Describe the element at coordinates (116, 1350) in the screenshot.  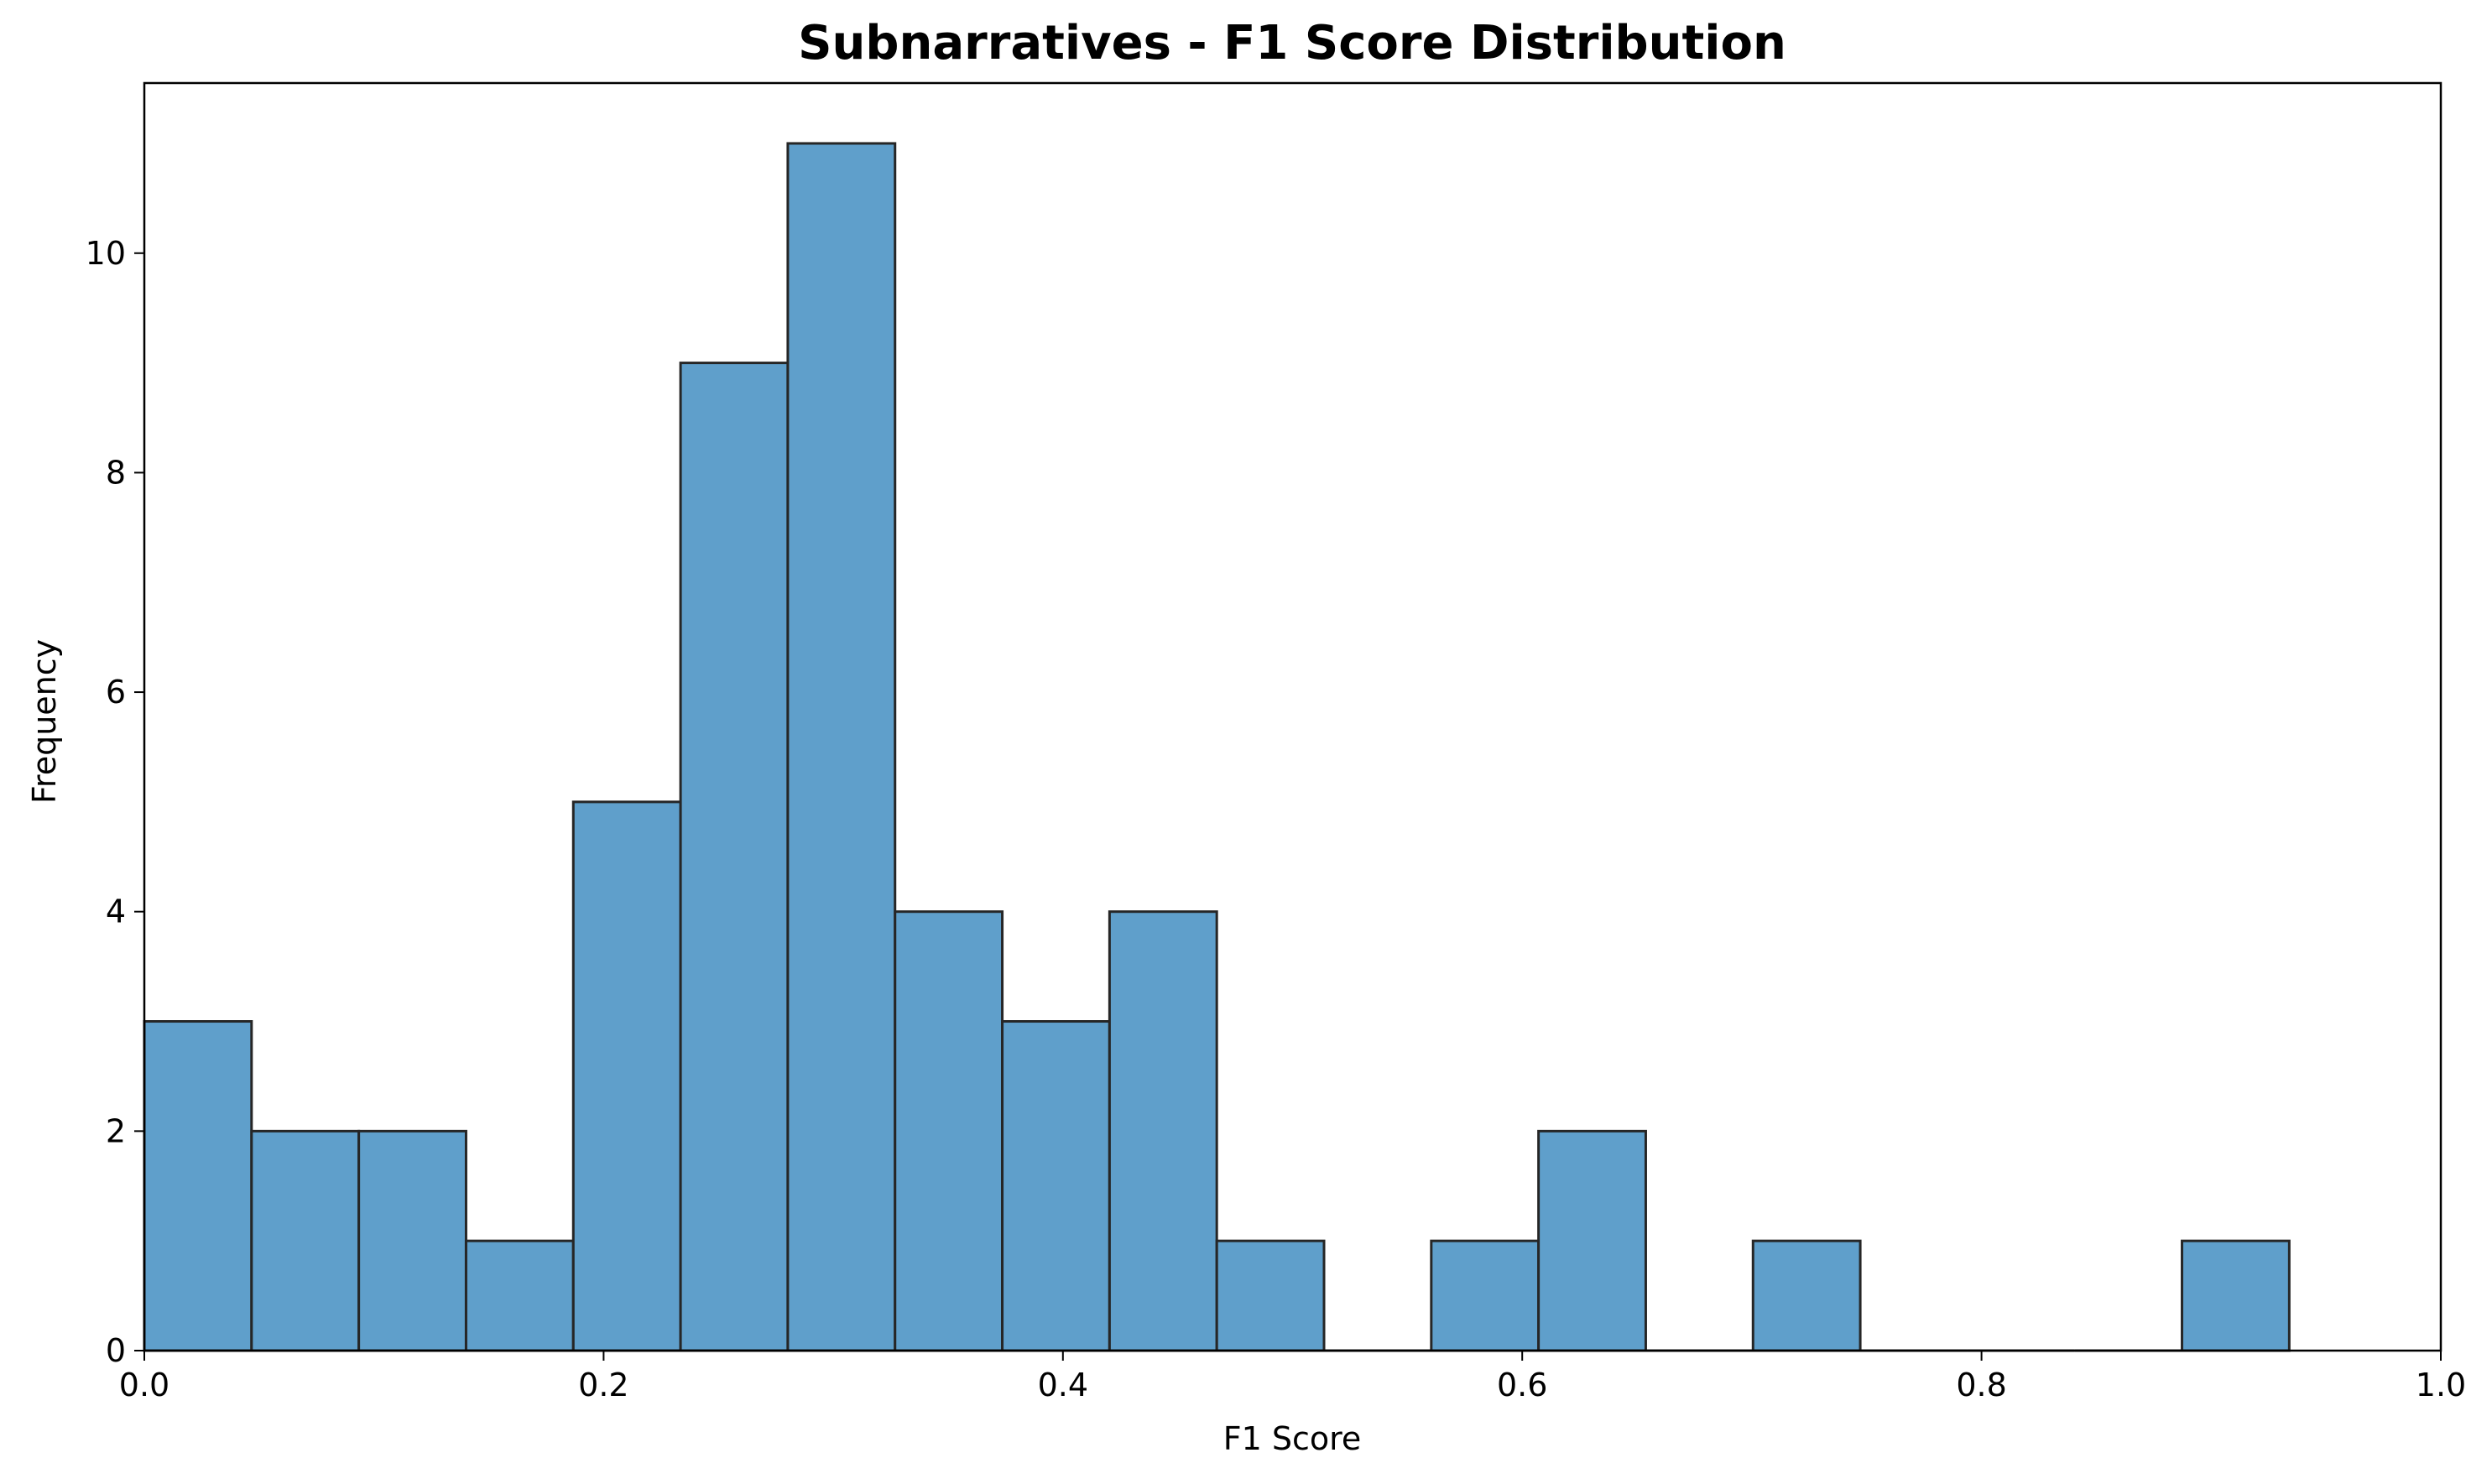
I see `y-tick-label: 0` at that location.